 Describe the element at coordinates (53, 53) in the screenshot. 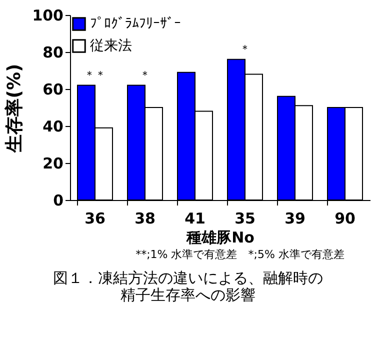

I see `y-tick-label: 80` at that location.